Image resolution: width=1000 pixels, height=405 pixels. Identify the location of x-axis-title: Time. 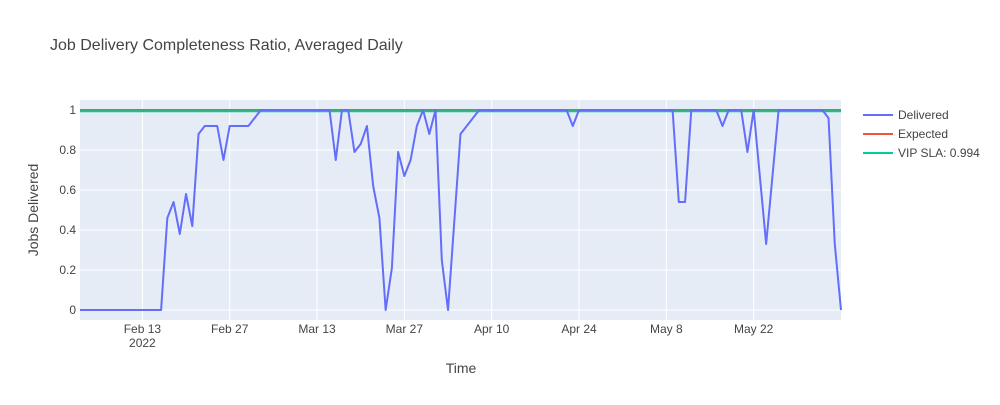
(461, 368).